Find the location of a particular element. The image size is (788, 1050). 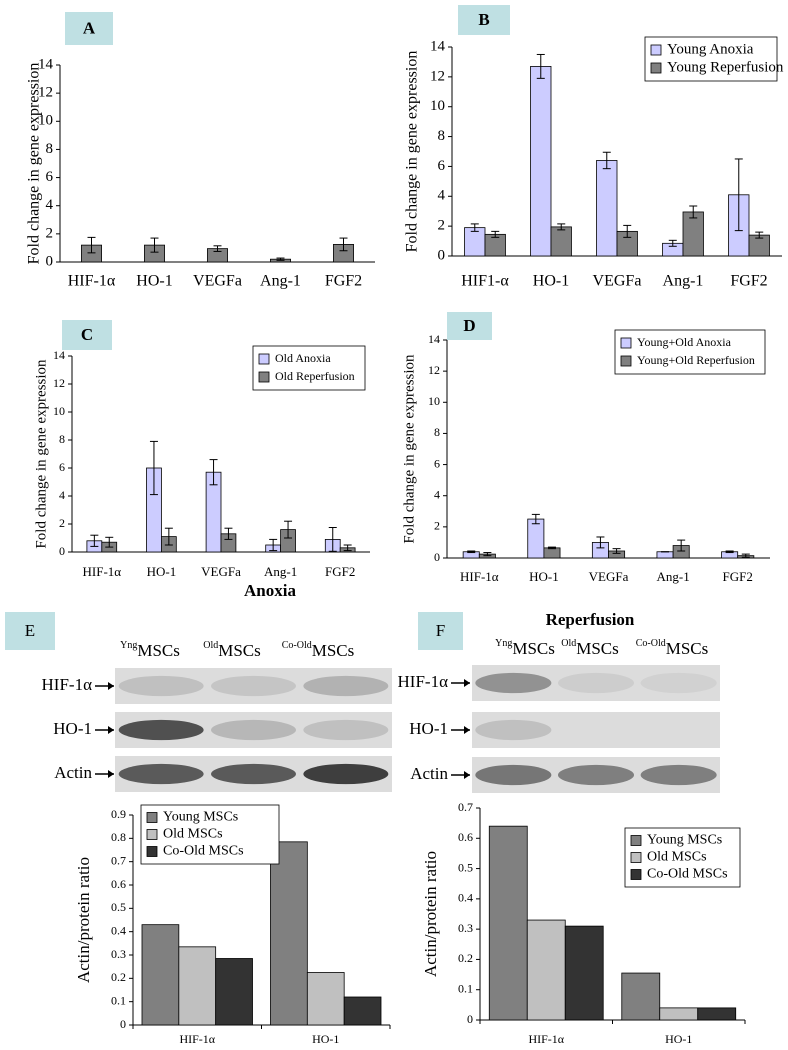

legend-label: Old MSCs is located at coordinates (193, 834).